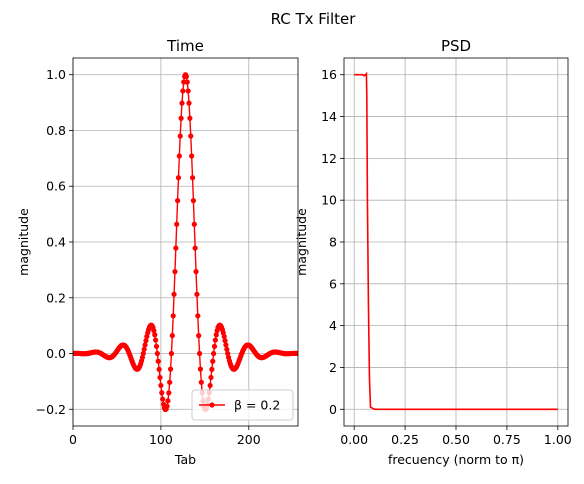 This screenshot has height=484, width=584. I want to click on x-tick-label-0: 0.00, so click(354, 439).